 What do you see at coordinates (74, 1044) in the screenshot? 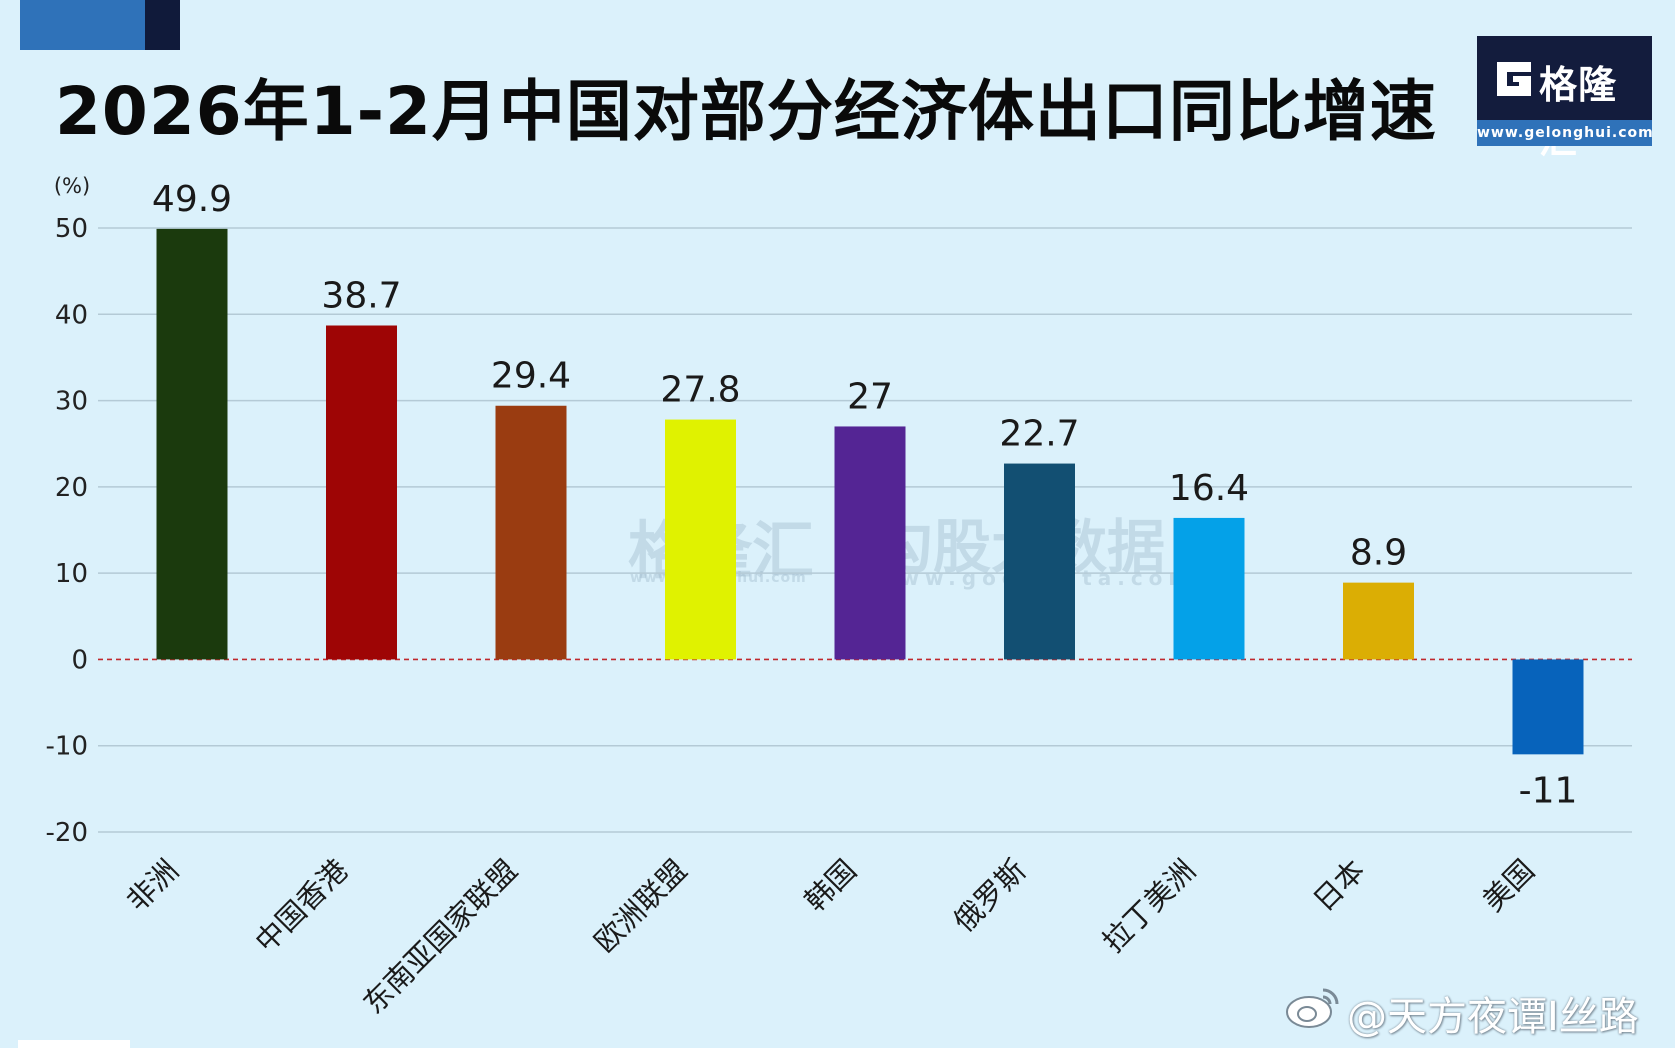
I see `bottom-strip` at bounding box center [74, 1044].